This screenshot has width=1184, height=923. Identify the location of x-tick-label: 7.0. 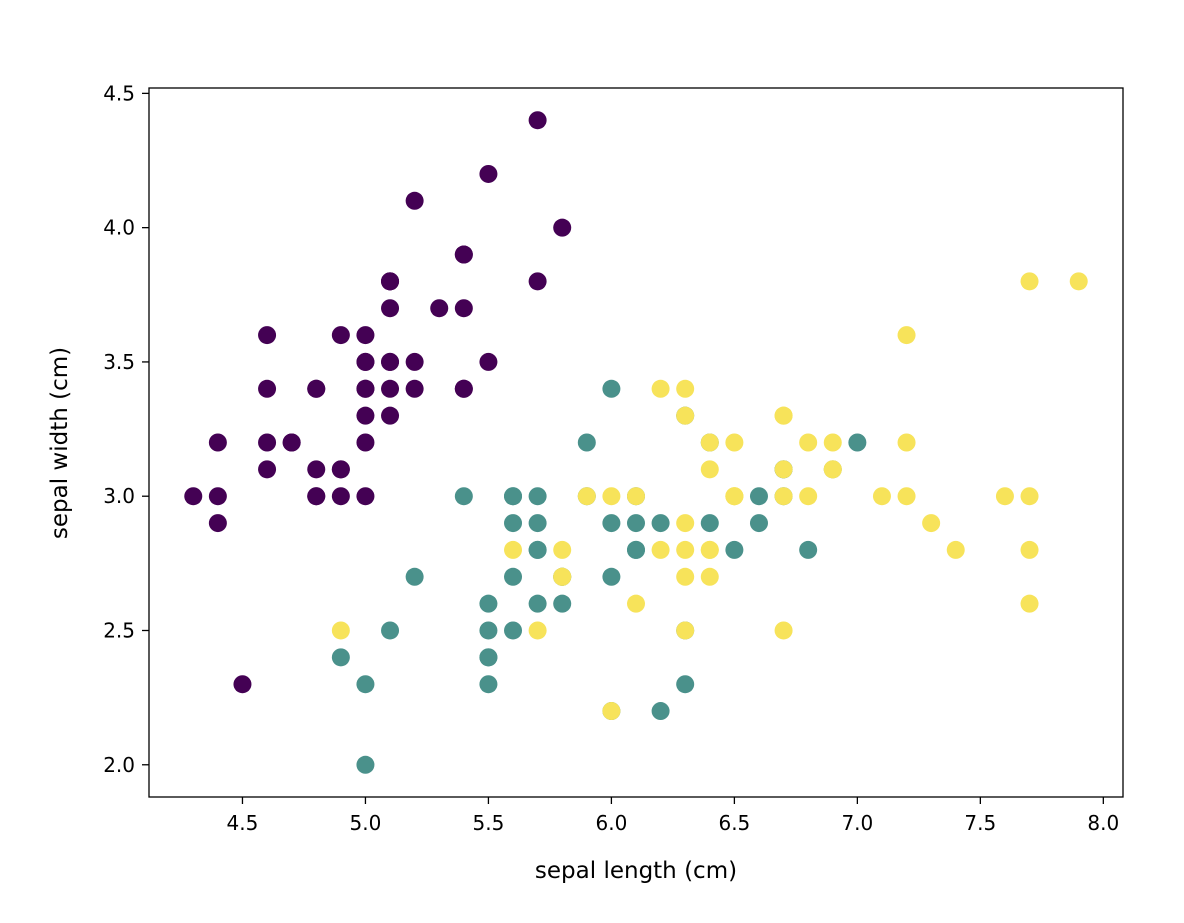
(857, 823).